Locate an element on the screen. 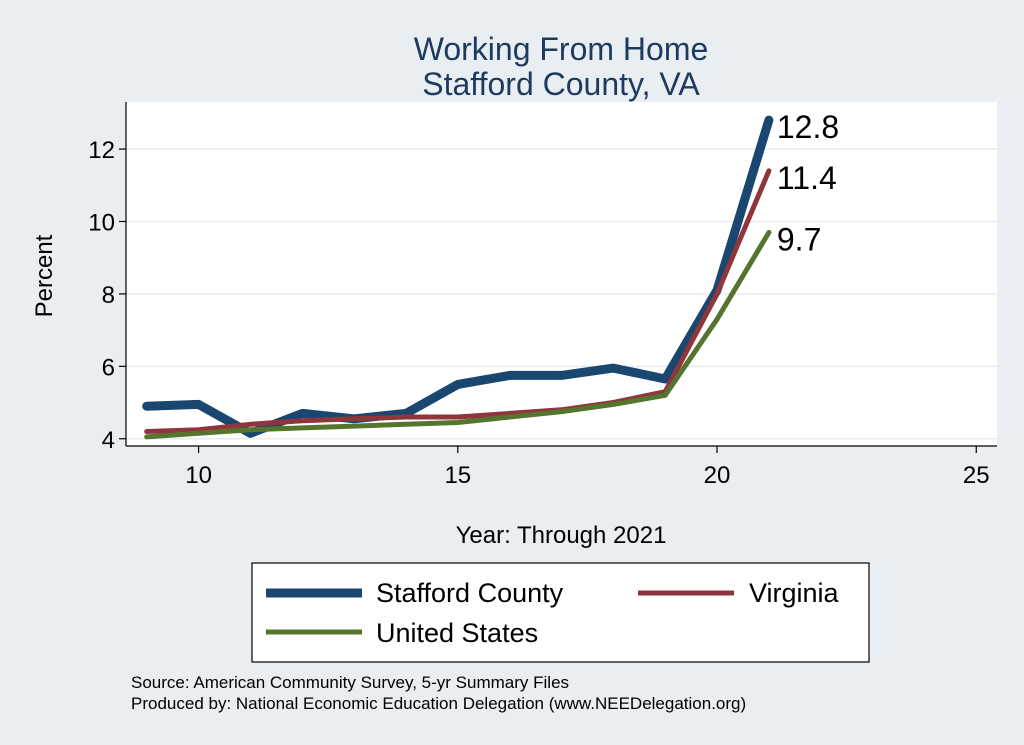 The image size is (1024, 745). chart-title-line-1: Working From Home is located at coordinates (561, 49).